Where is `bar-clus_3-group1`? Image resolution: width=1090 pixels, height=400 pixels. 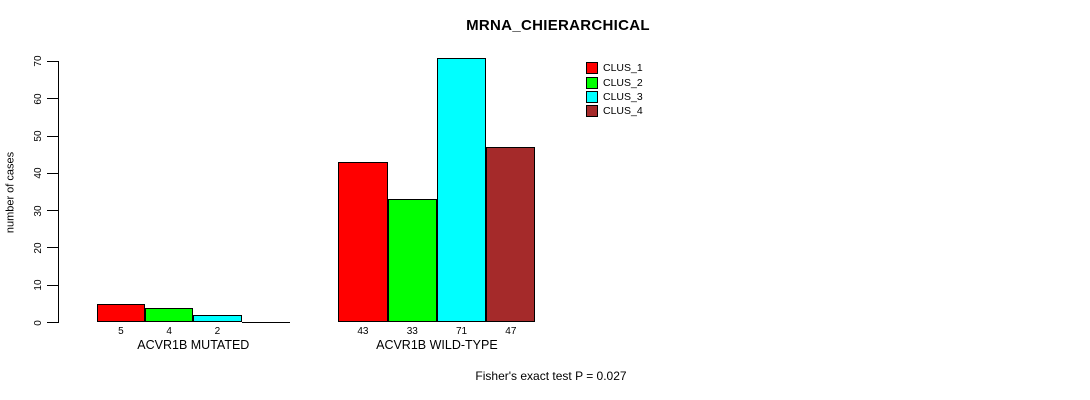 bar-clus_3-group1 is located at coordinates (217, 319).